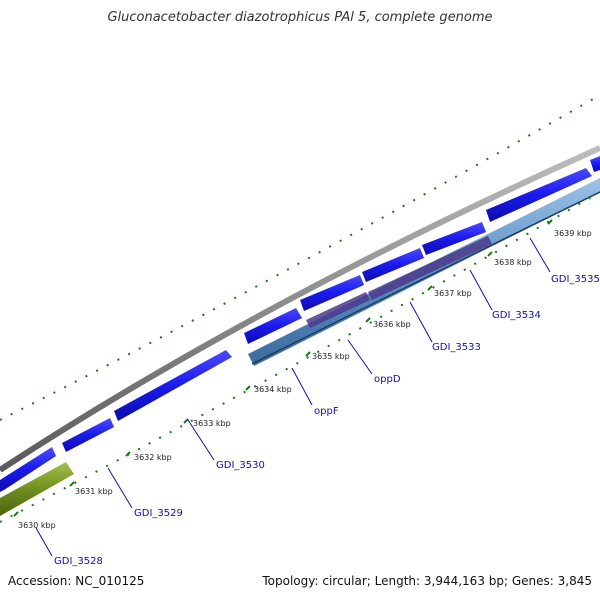 This screenshot has height=600, width=600. Describe the element at coordinates (273, 389) in the screenshot. I see `tick-label: 3634 kbp` at that location.